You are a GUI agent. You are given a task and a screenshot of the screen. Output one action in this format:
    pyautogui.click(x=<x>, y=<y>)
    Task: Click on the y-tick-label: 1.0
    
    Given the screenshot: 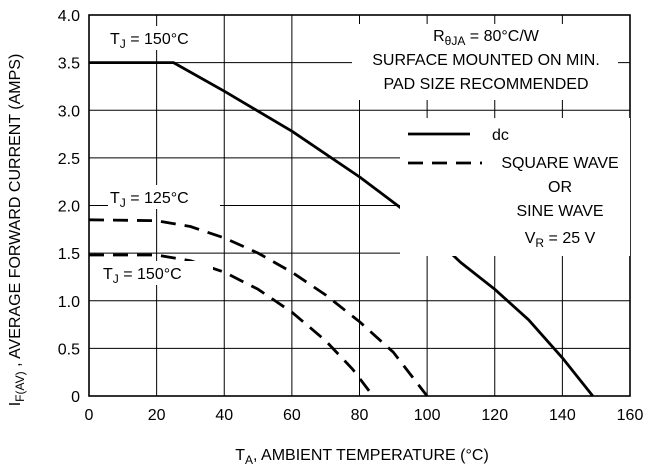 What is the action you would take?
    pyautogui.click(x=69, y=302)
    